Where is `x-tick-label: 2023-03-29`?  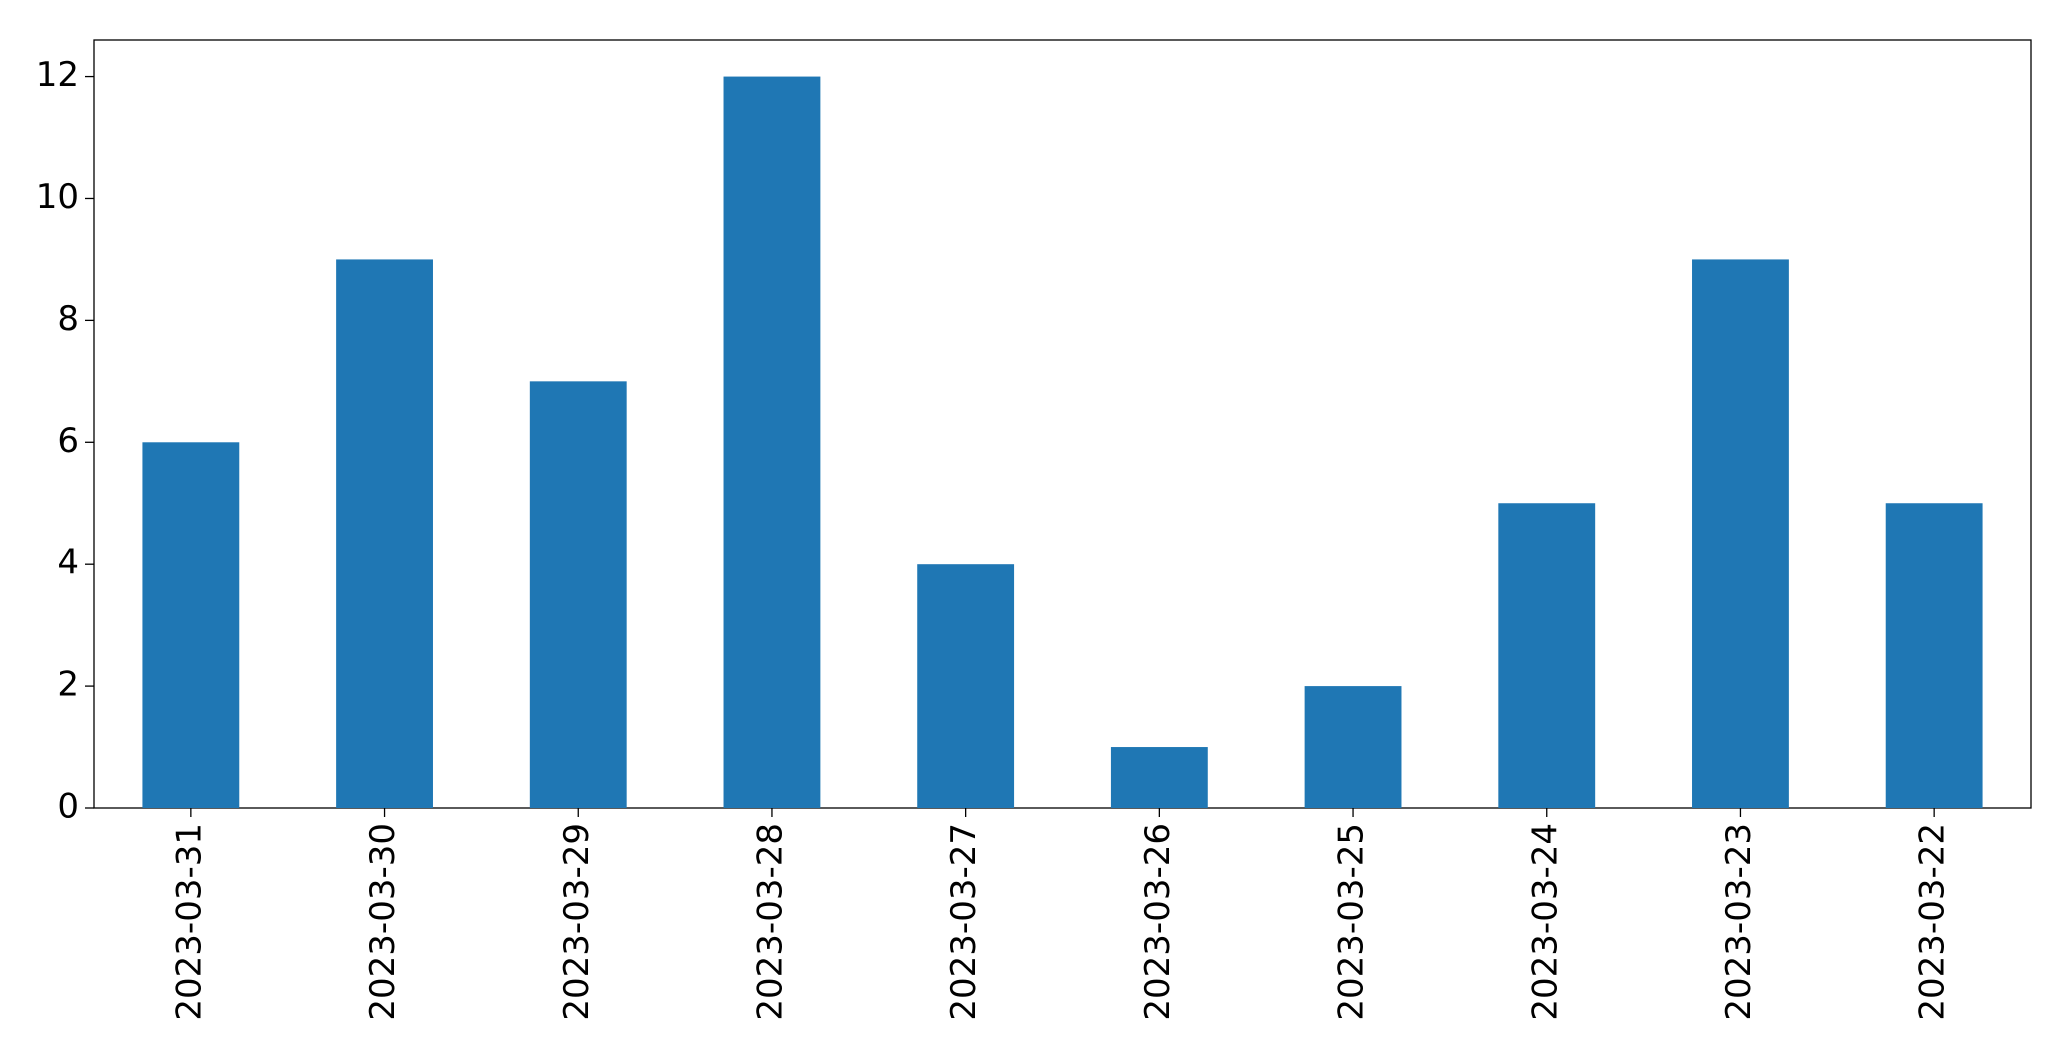
x-tick-label: 2023-03-29 is located at coordinates (577, 922).